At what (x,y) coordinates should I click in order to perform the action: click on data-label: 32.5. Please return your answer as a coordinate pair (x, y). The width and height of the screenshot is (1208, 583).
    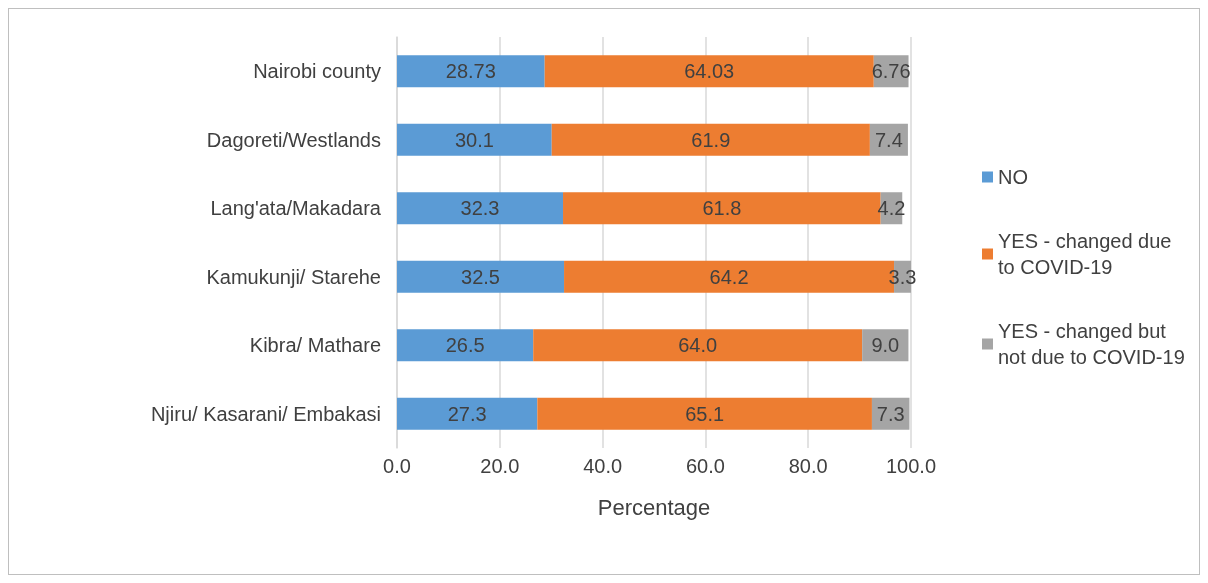
    Looking at the image, I should click on (480, 276).